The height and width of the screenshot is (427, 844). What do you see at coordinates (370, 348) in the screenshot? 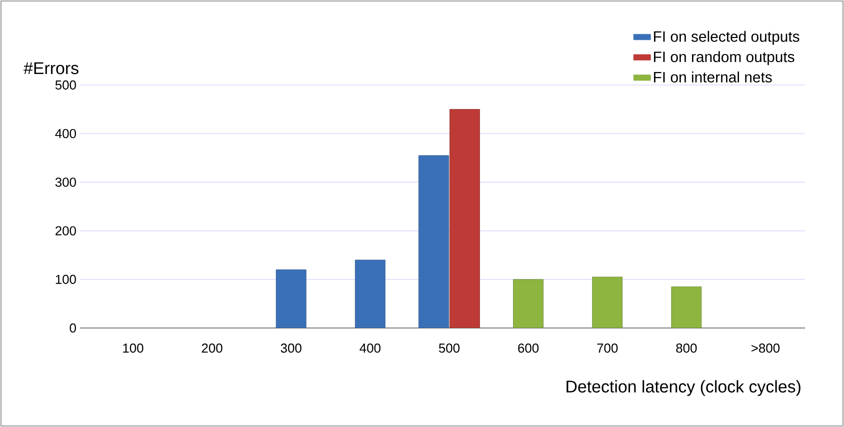
I see `x-tick-label: 400` at bounding box center [370, 348].